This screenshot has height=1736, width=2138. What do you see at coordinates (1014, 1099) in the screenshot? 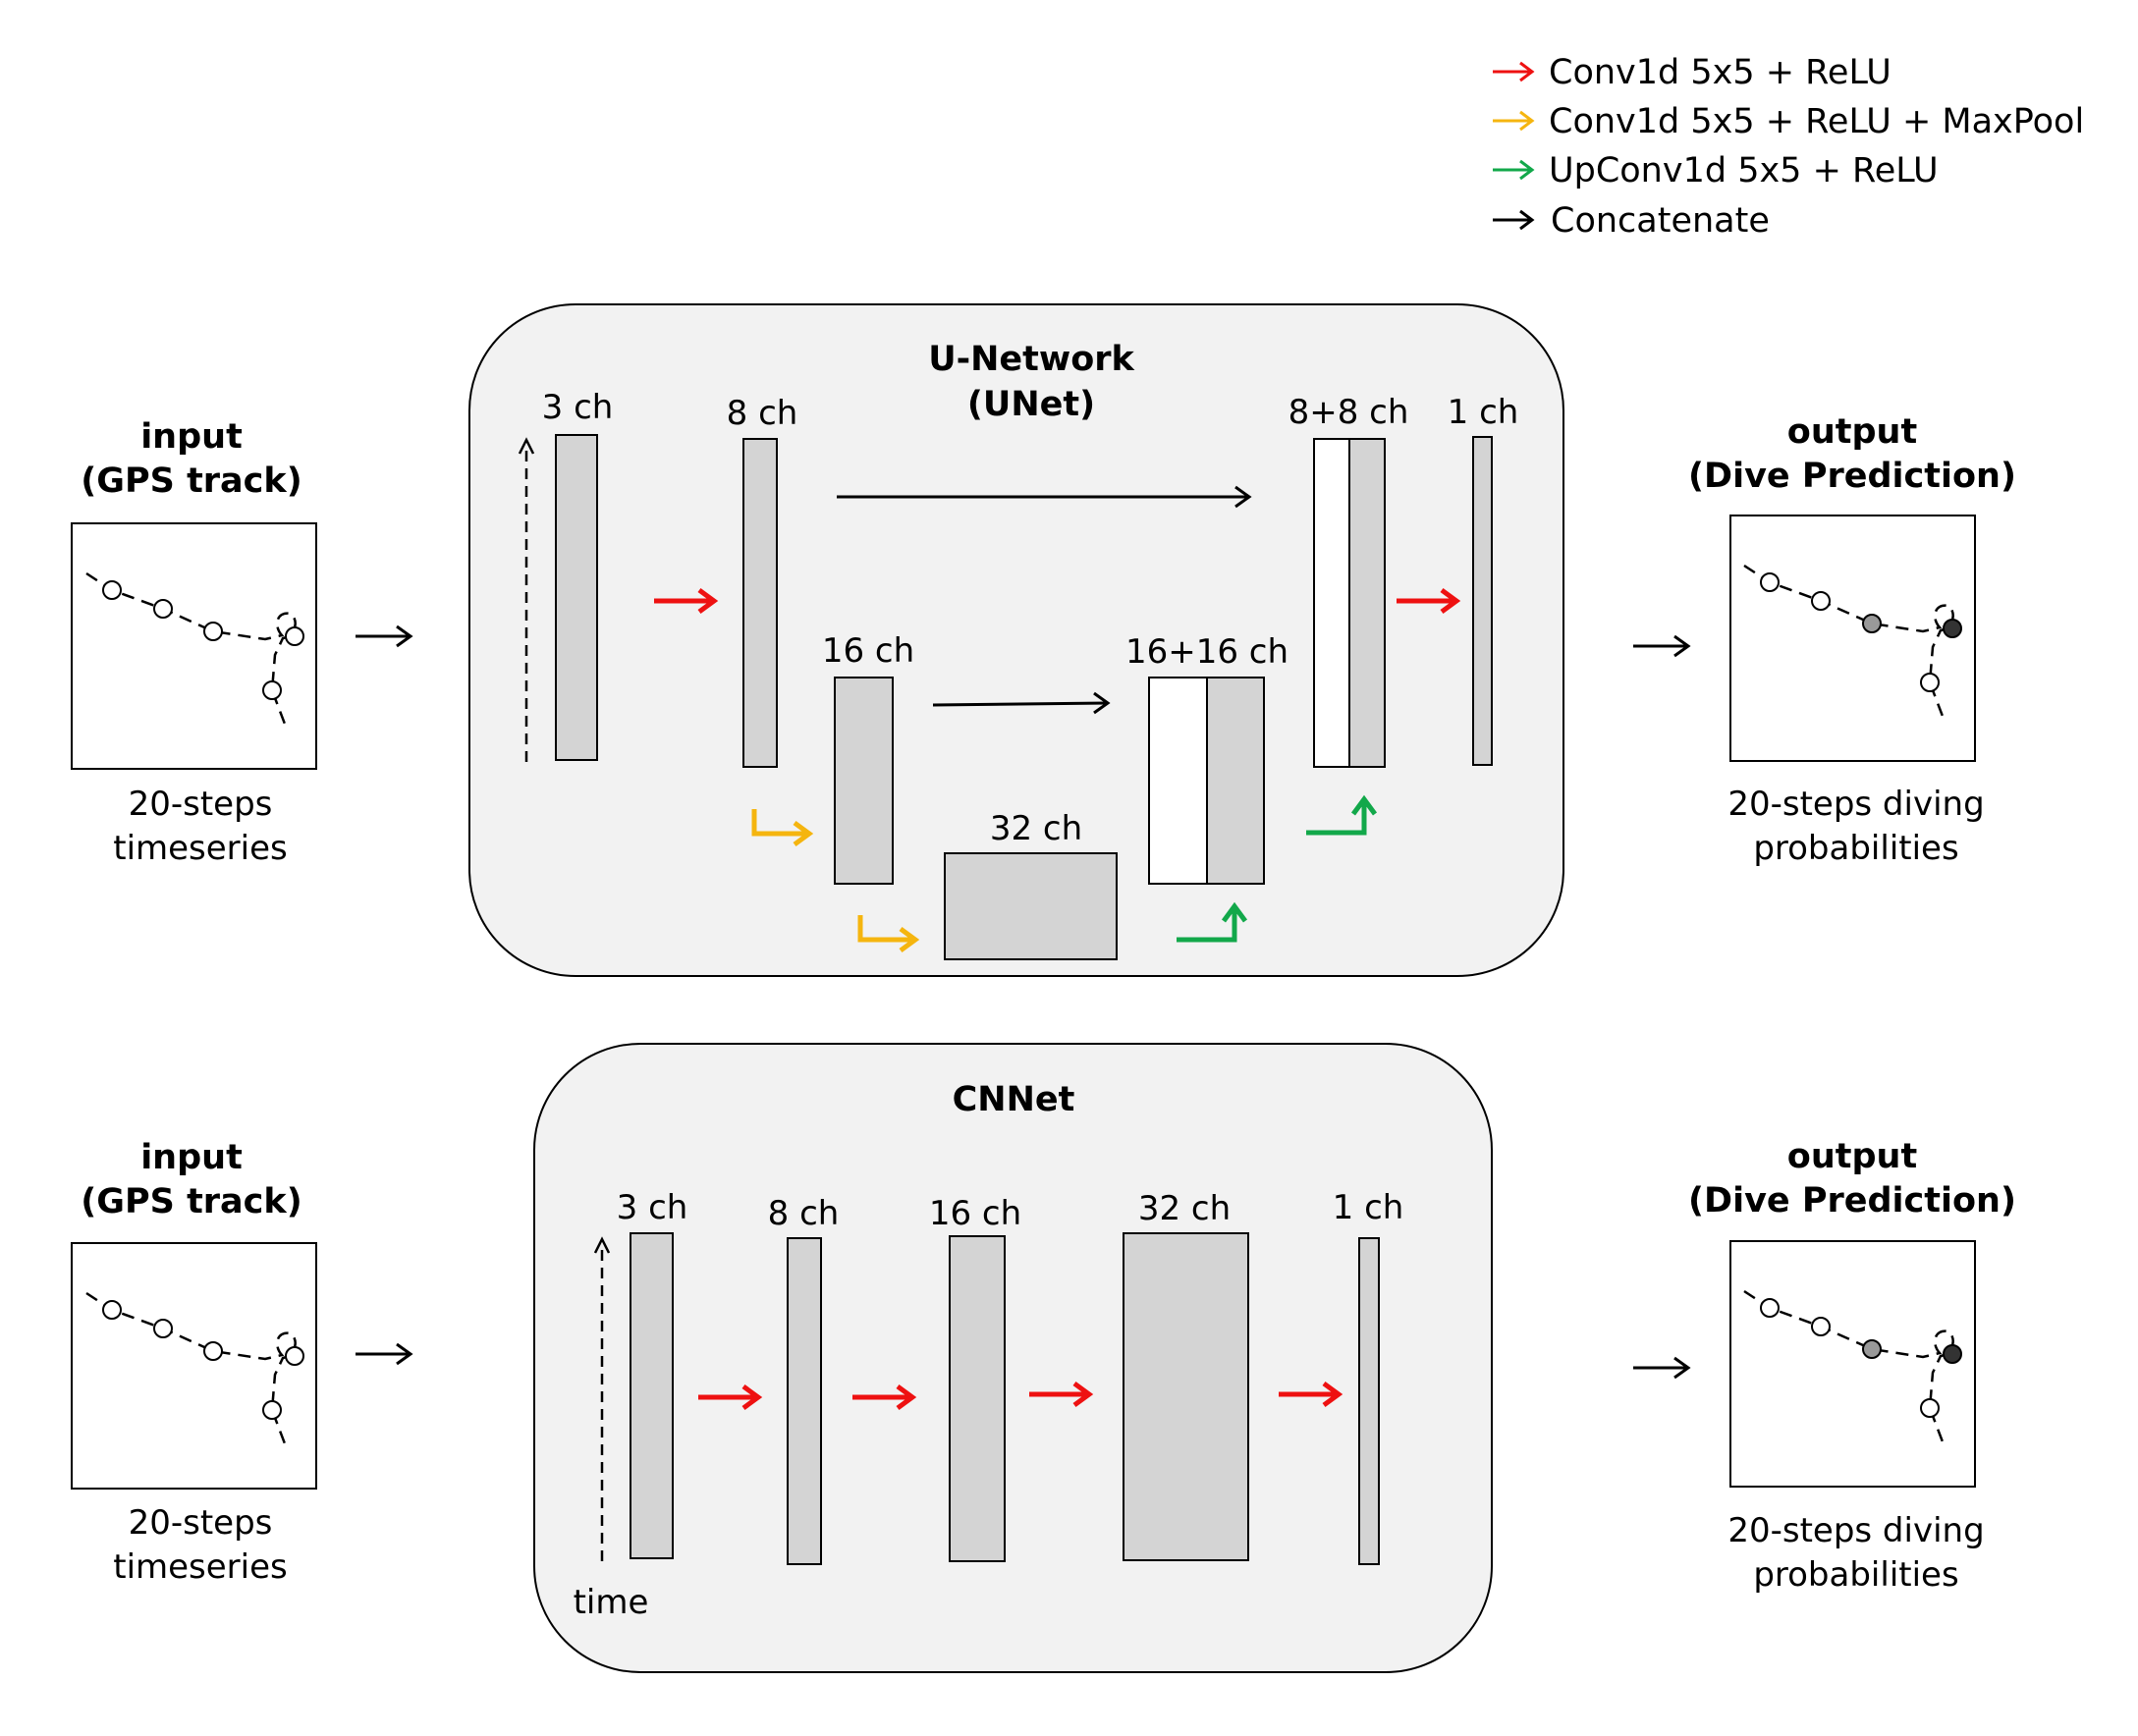
I see `cnnet-title: CNNet` at bounding box center [1014, 1099].